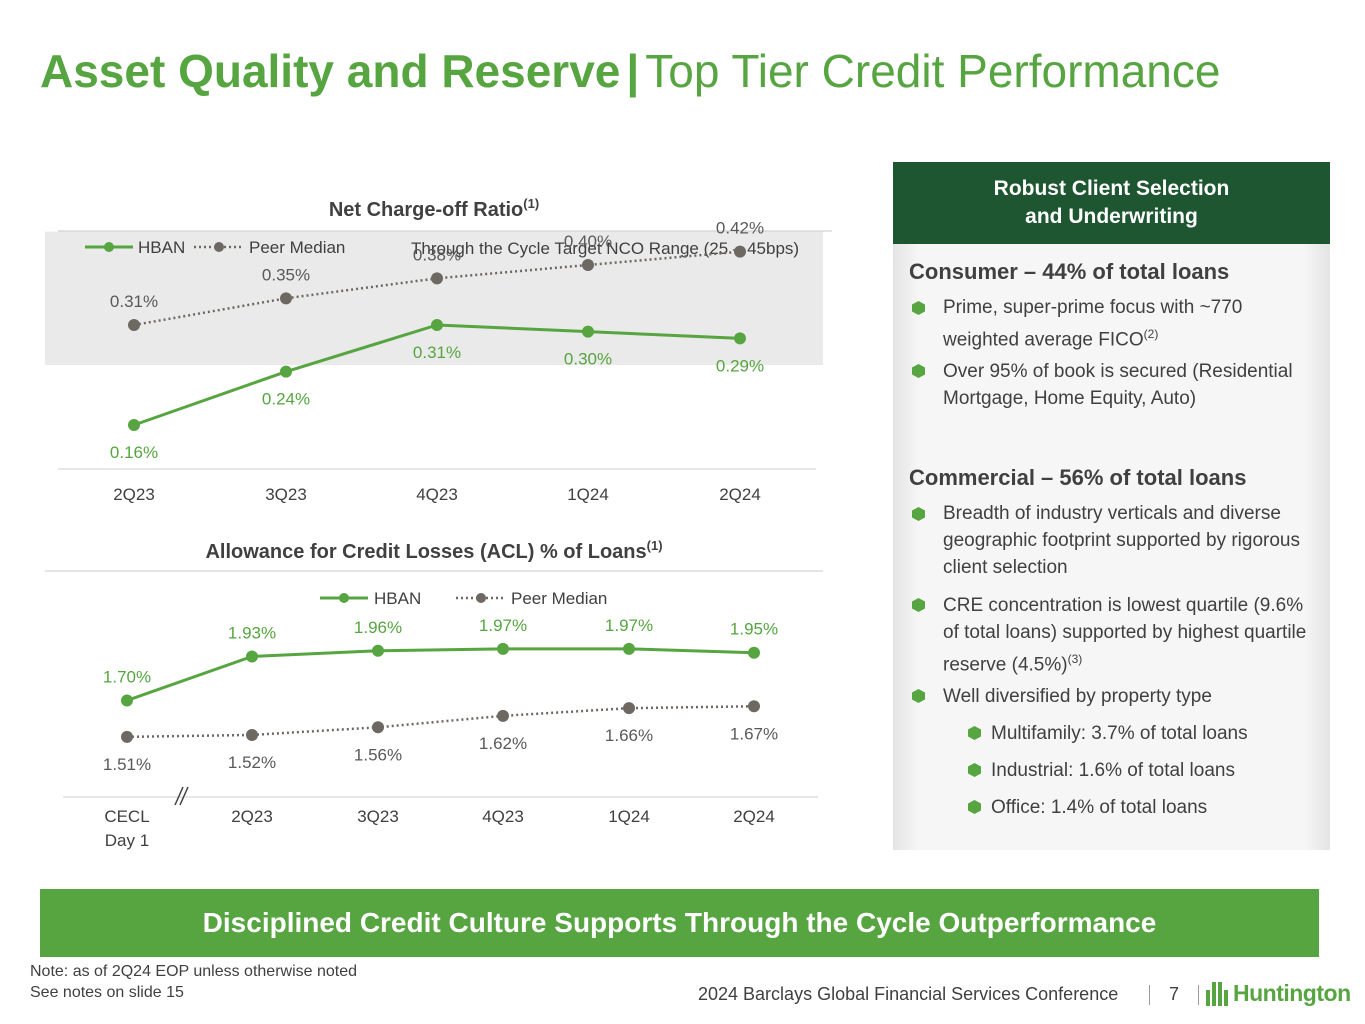 Image resolution: width=1365 pixels, height=1024 pixels. I want to click on legend-peer-label: Peer Median, so click(297, 247).